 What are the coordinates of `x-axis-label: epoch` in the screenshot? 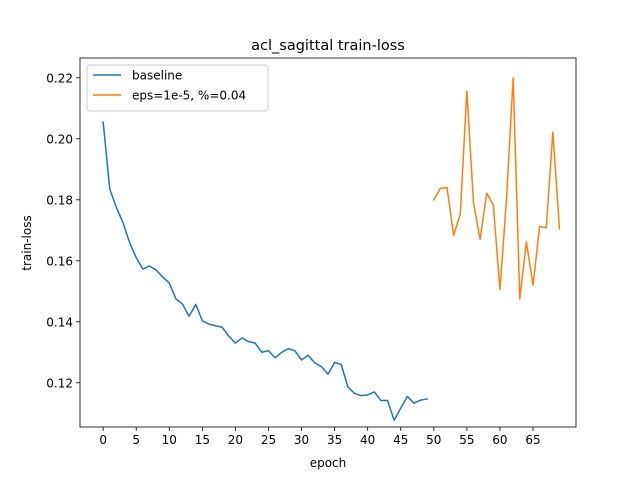 It's located at (328, 463).